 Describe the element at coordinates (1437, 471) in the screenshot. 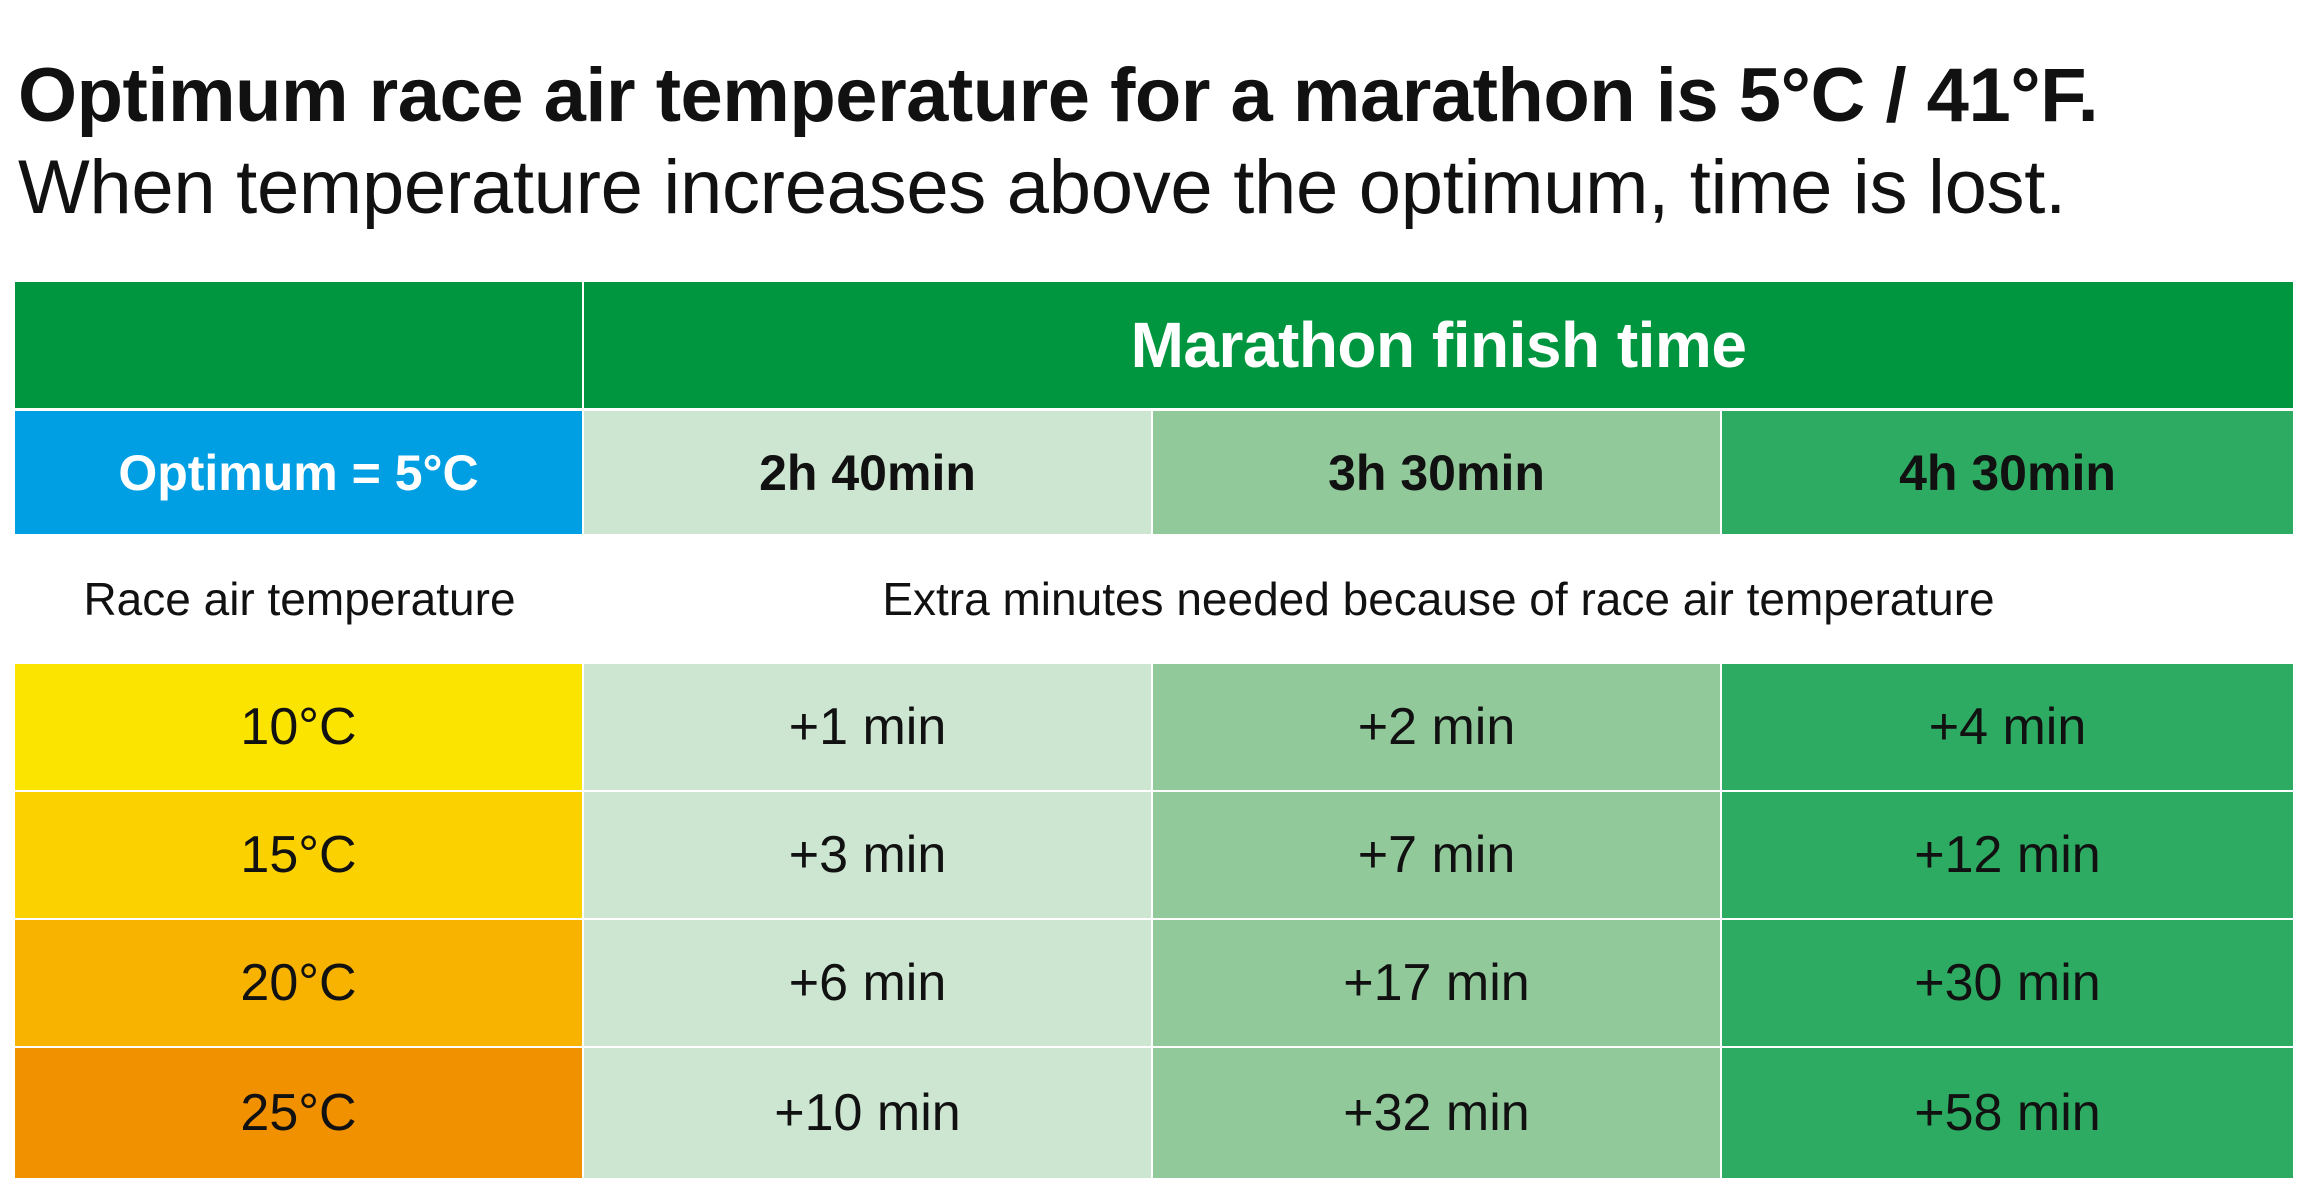

I see `finish-time-3h30: 3h 30min` at that location.